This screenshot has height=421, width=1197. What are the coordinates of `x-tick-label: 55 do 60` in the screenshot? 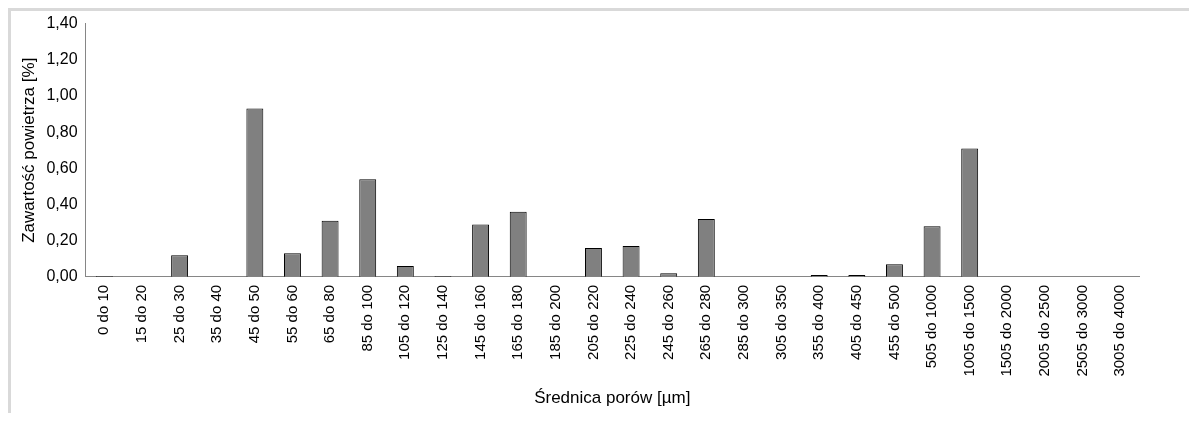 It's located at (291, 314).